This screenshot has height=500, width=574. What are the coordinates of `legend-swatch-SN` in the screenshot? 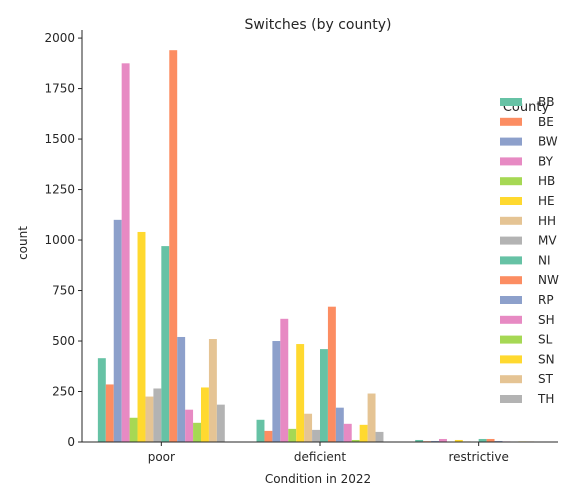 It's located at (511, 359).